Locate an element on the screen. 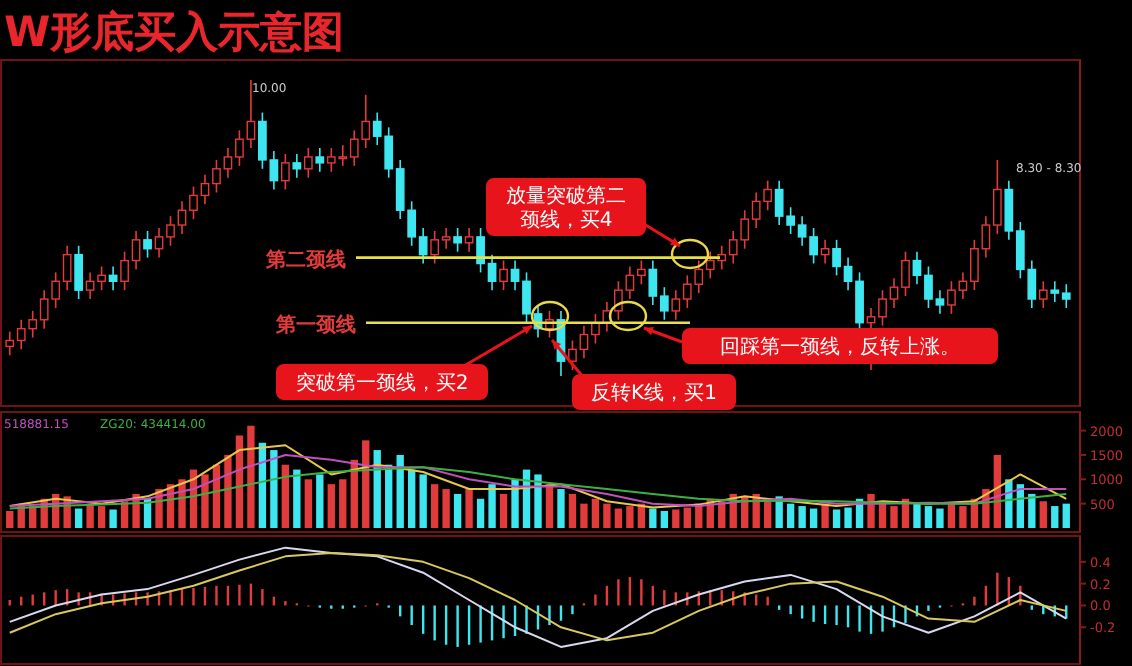 The image size is (1132, 666). annotation: 突破第一颈线，买2 is located at coordinates (382, 383).